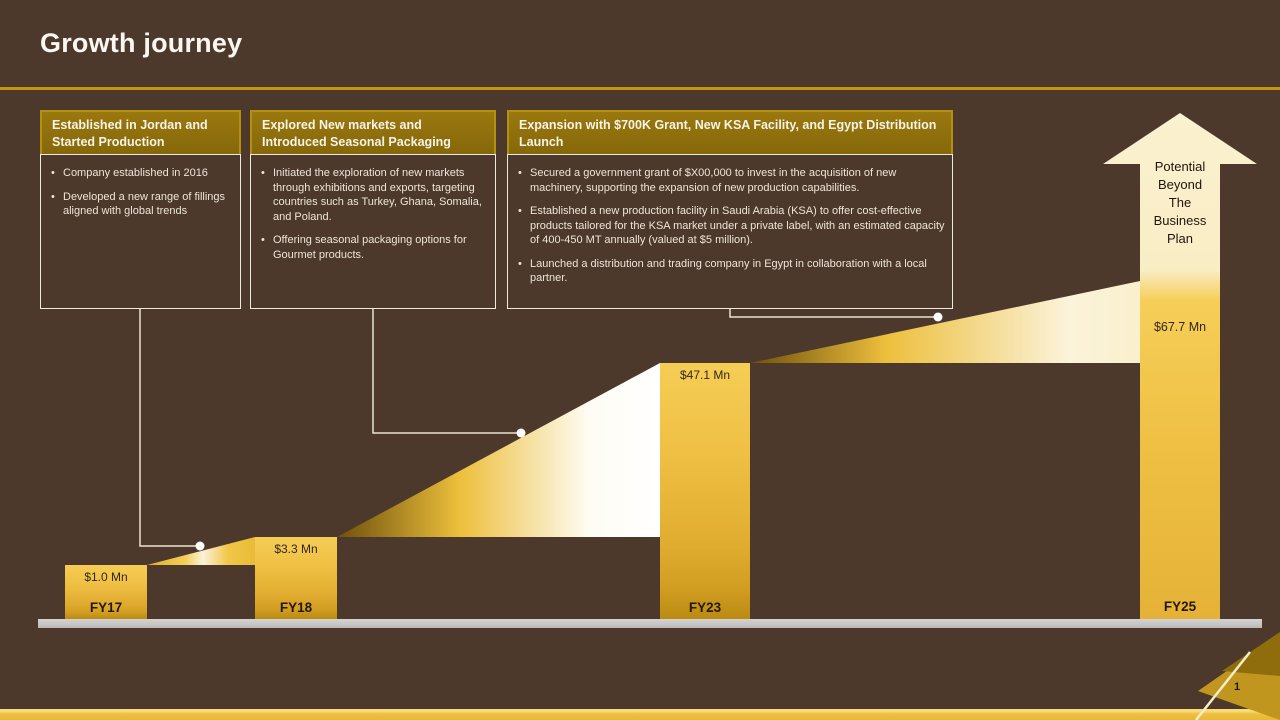 This screenshot has height=720, width=1280. I want to click on fy25-growth-arrow, so click(1180, 366).